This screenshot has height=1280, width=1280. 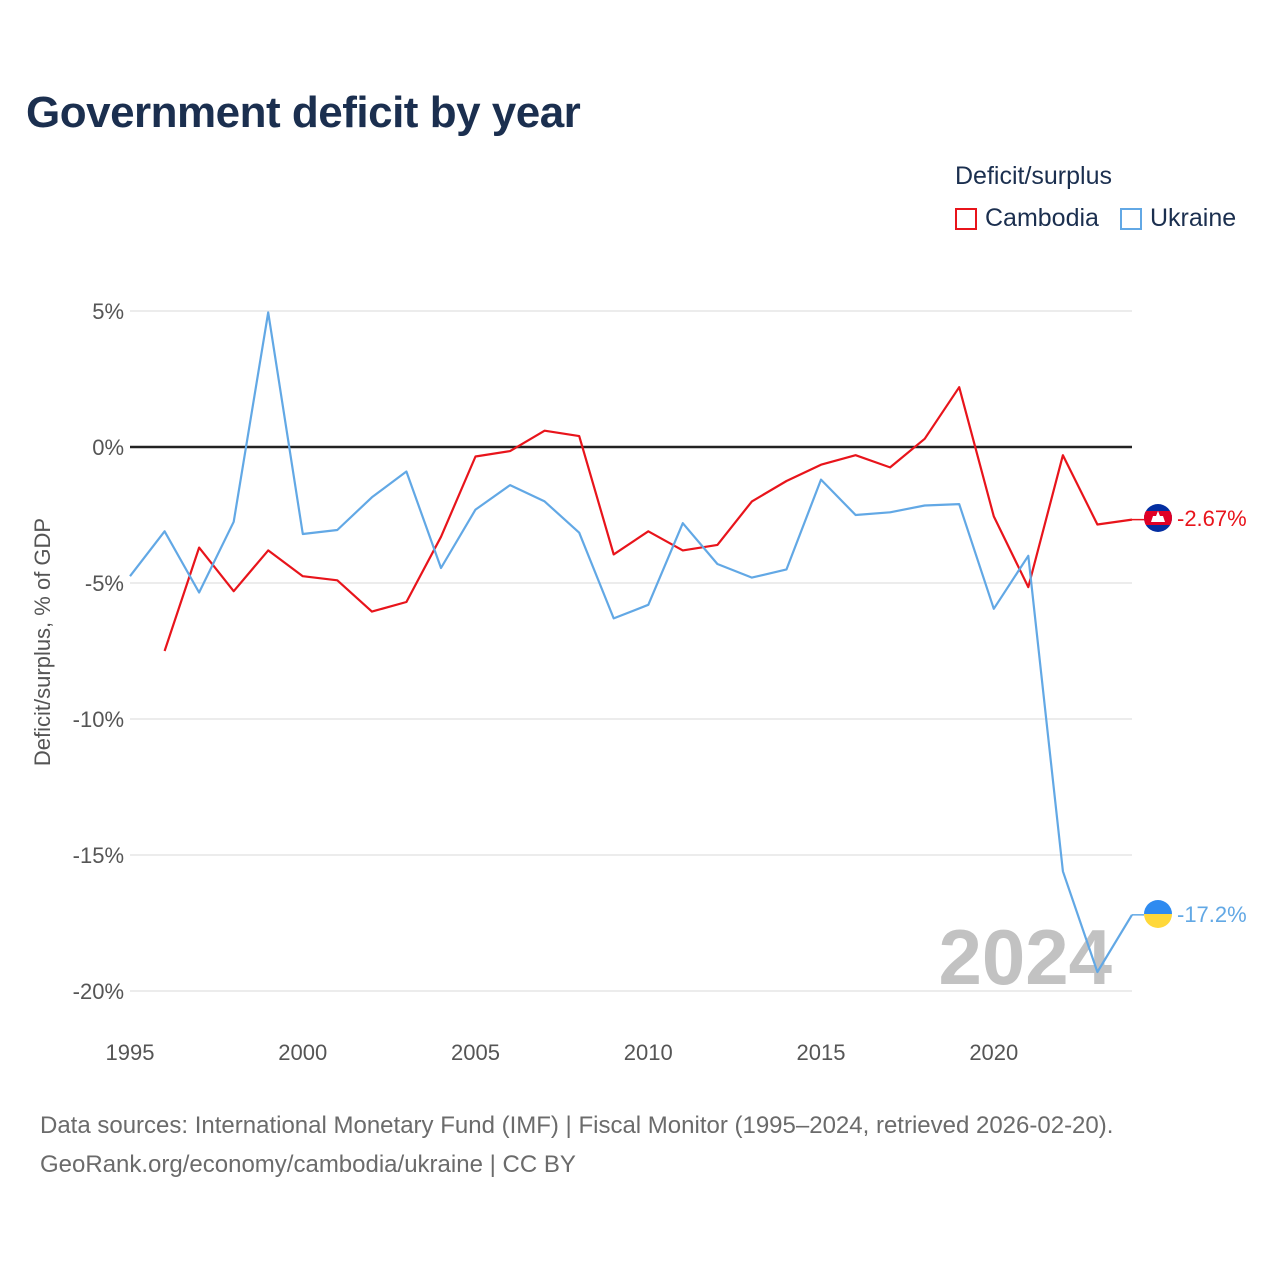 What do you see at coordinates (1131, 218) in the screenshot?
I see `legend-swatch-ukraine` at bounding box center [1131, 218].